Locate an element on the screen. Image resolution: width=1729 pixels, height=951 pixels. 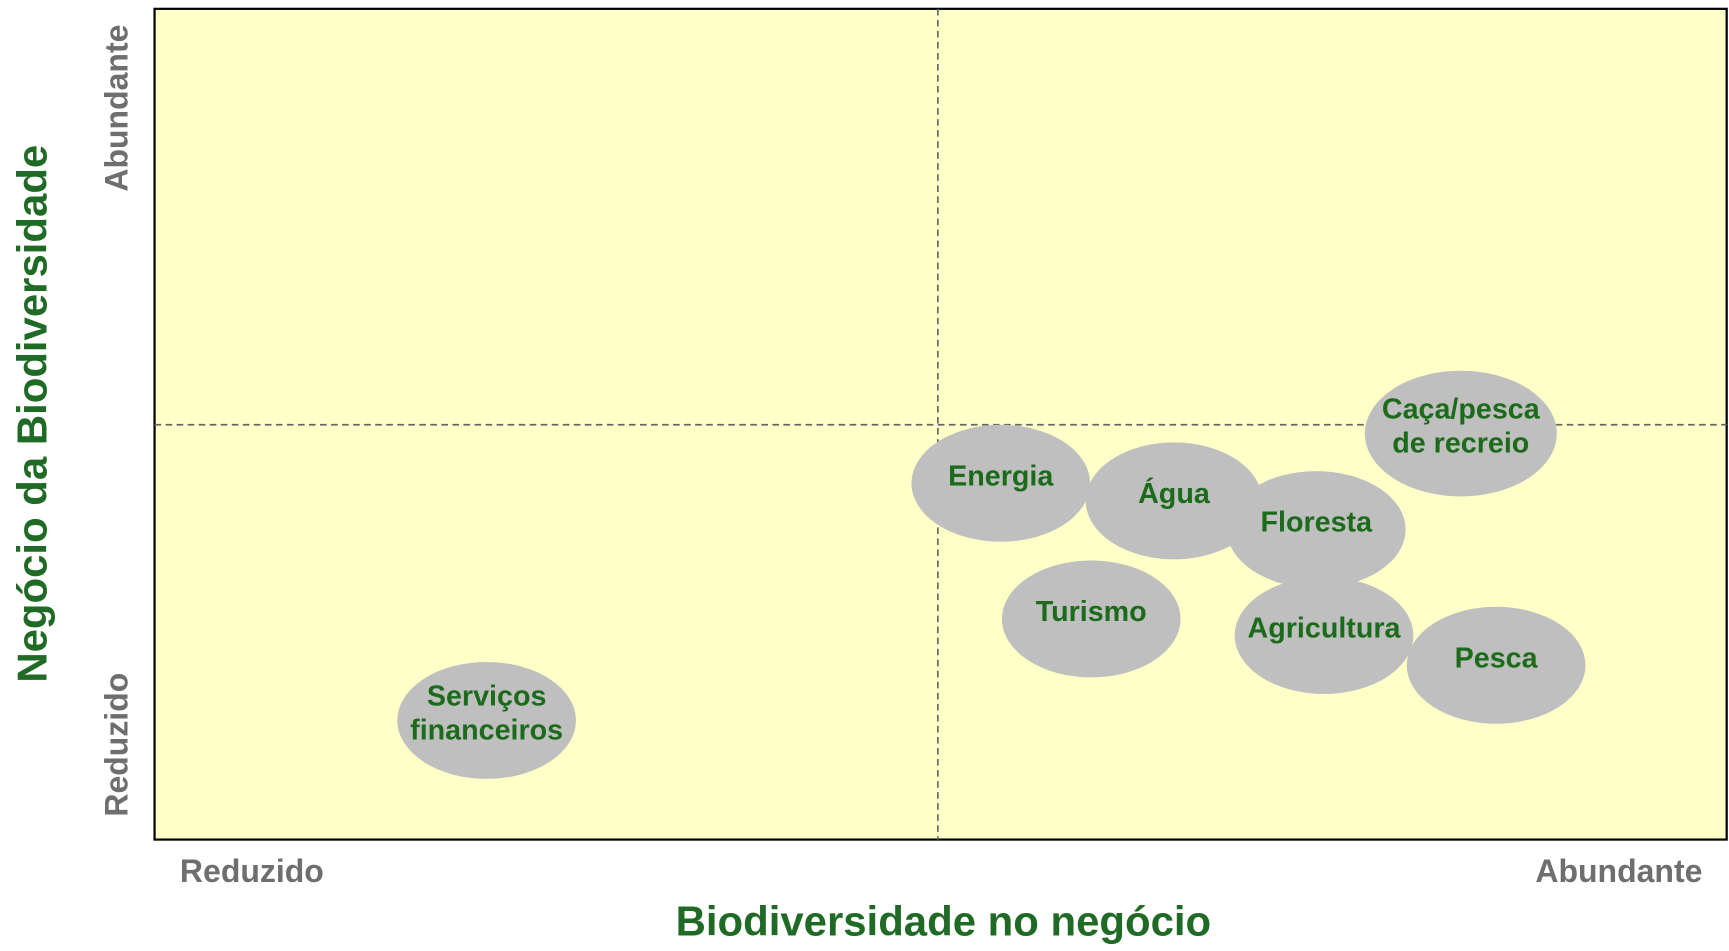
y-high-label: Abundante is located at coordinates (117, 108).